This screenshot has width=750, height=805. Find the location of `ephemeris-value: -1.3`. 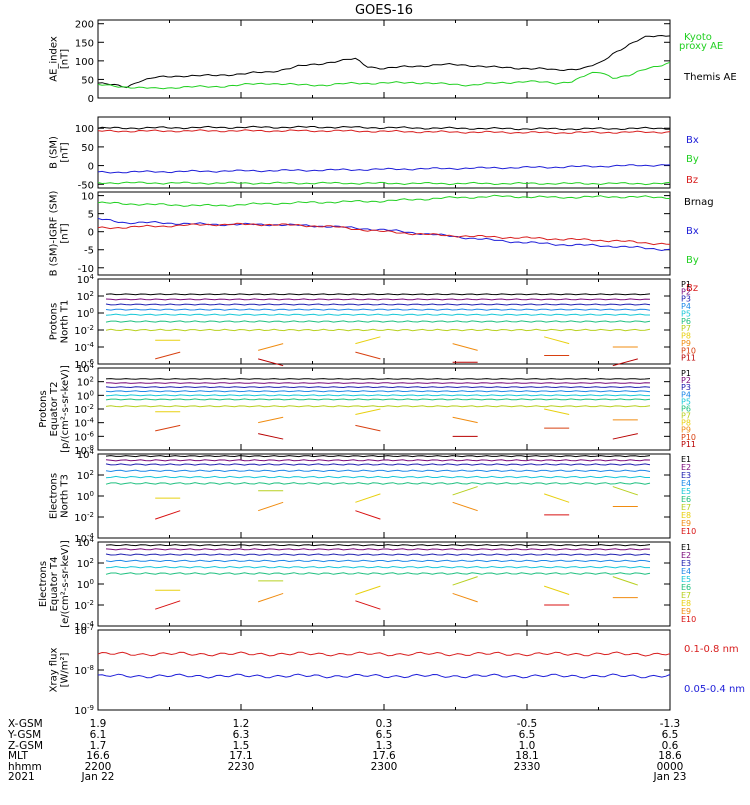

ephemeris-value: -1.3 is located at coordinates (670, 724).